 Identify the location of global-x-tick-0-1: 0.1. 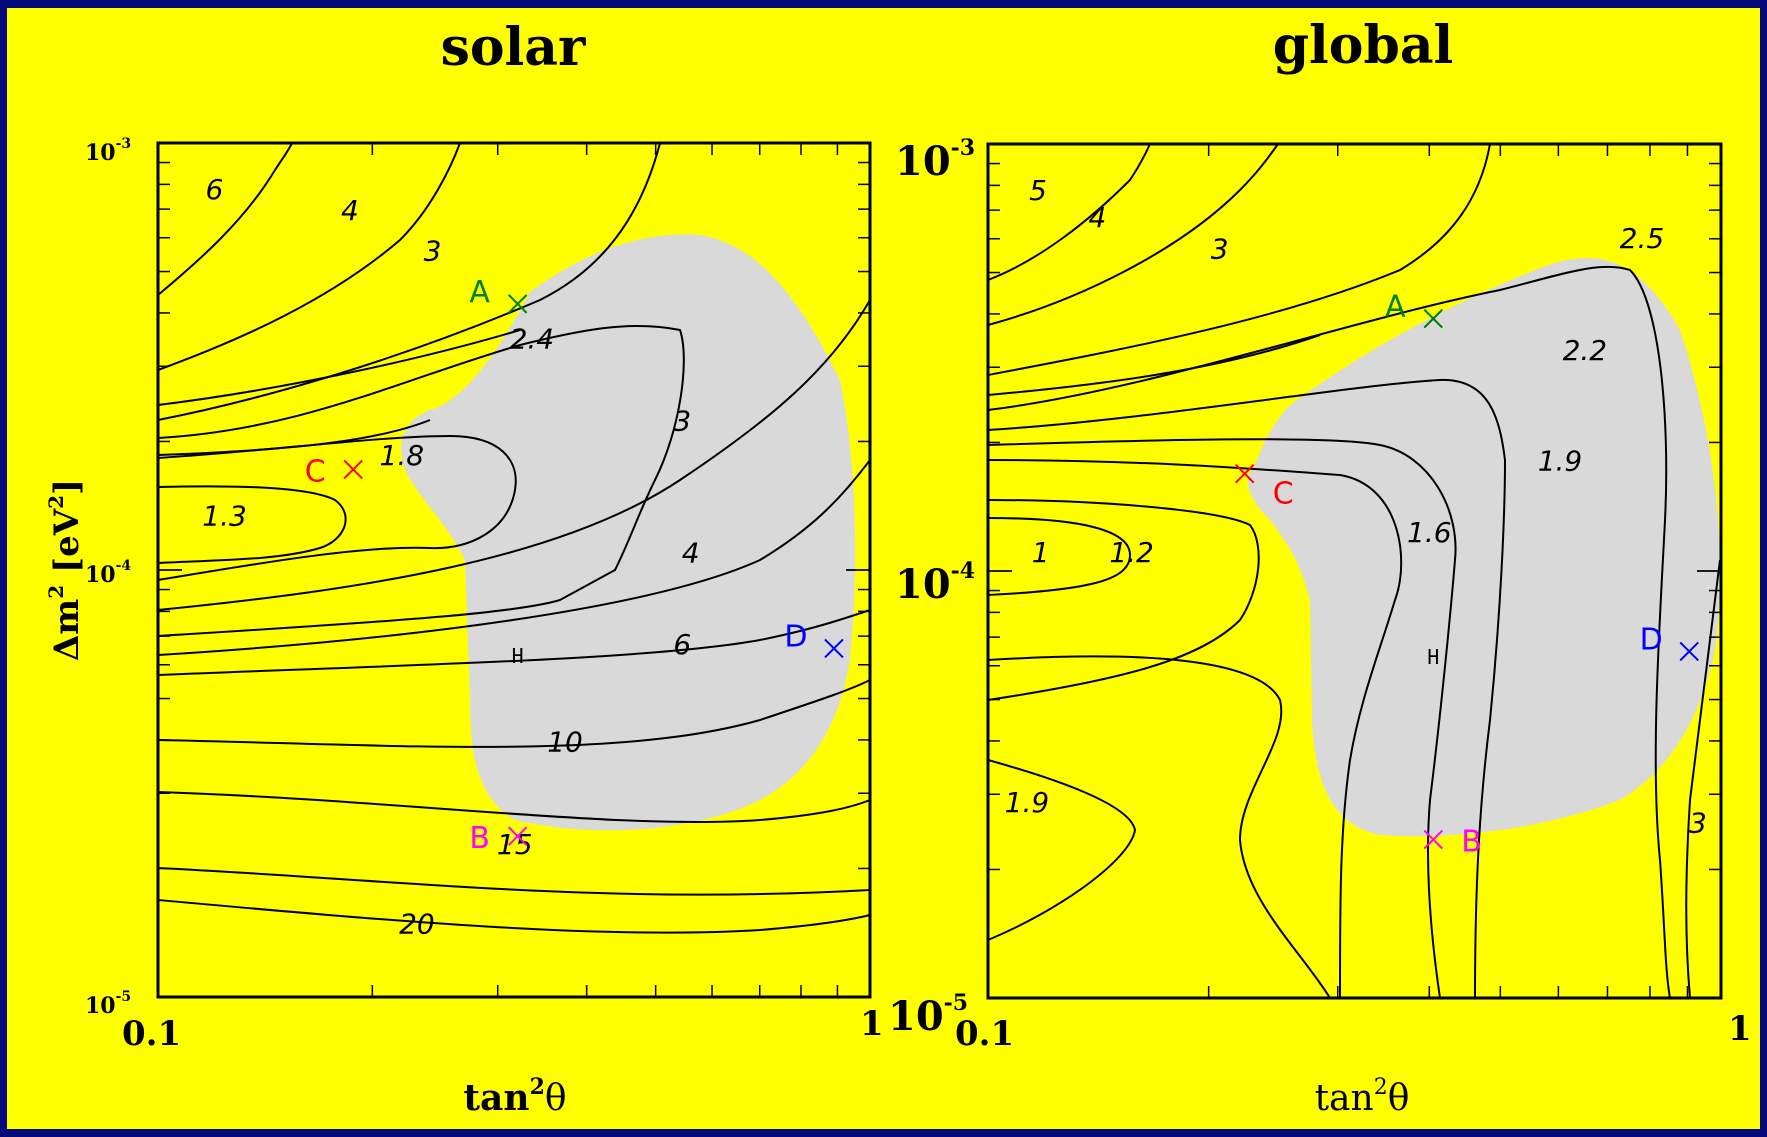
(984, 1034).